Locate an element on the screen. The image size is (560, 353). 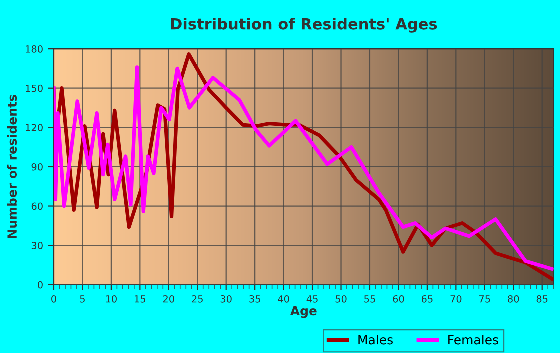
x-tick-label: 15 is located at coordinates (140, 299).